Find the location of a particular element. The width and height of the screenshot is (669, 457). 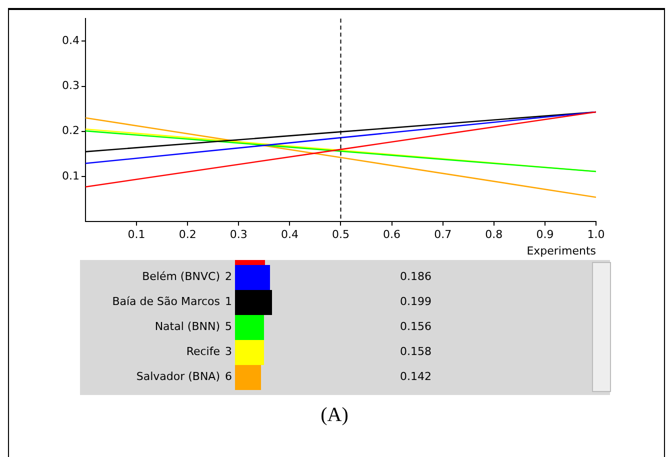

text: 2 is located at coordinates (228, 276).